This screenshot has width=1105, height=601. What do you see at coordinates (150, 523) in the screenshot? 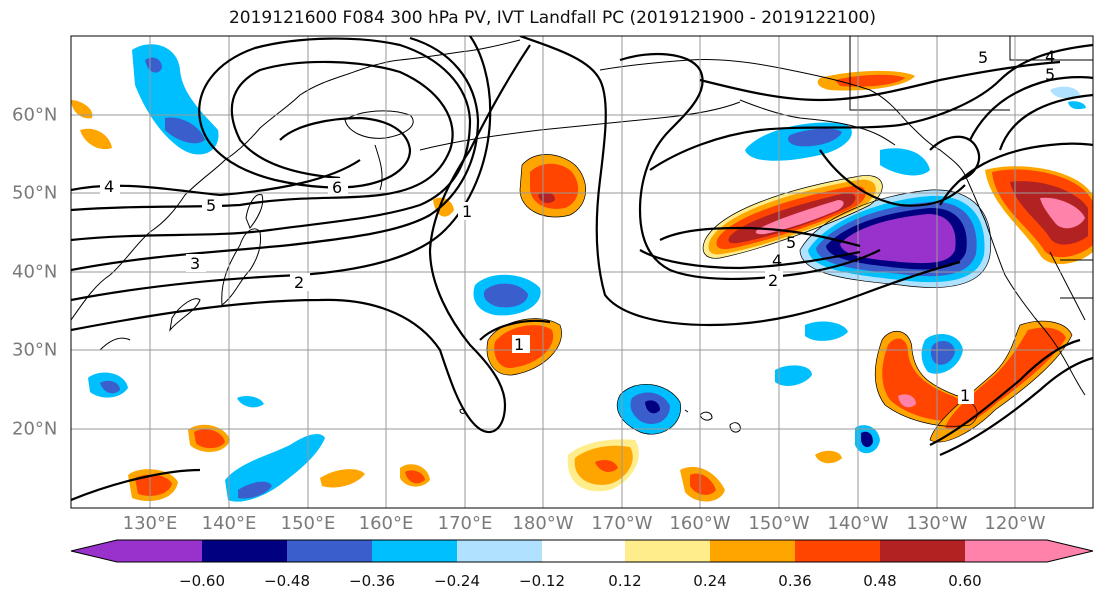
I see `longitude-label: 130°E` at bounding box center [150, 523].